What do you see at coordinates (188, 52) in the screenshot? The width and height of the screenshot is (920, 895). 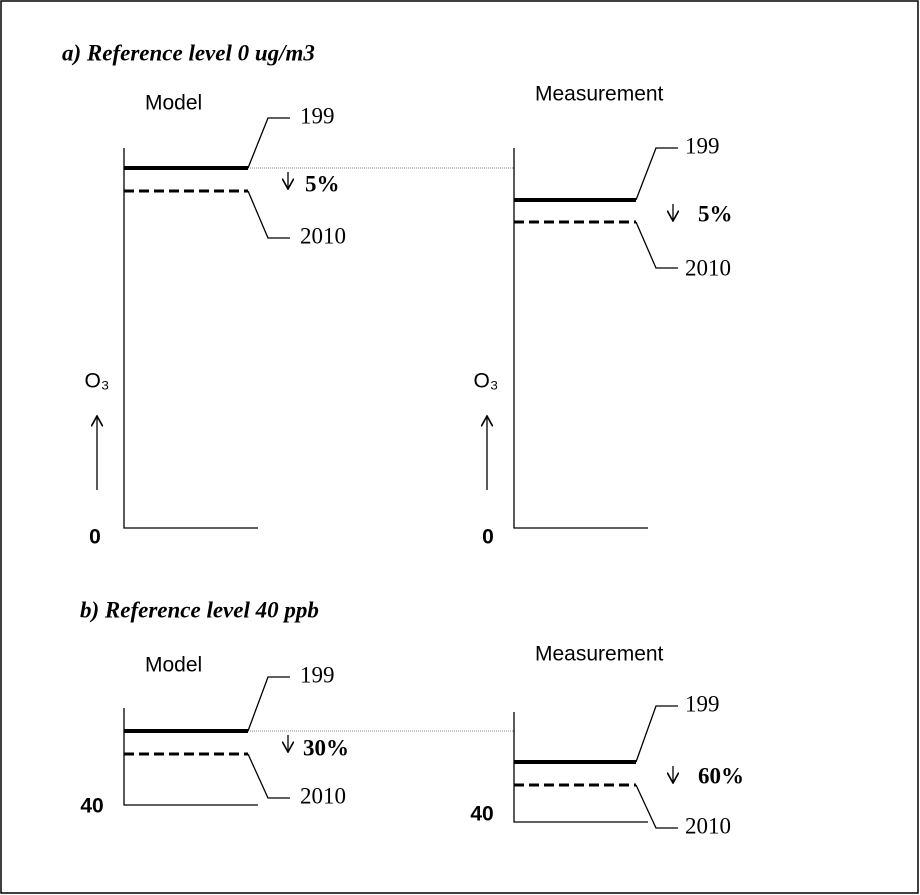 I see `panel-title: a) Reference level 0 ug/m3` at bounding box center [188, 52].